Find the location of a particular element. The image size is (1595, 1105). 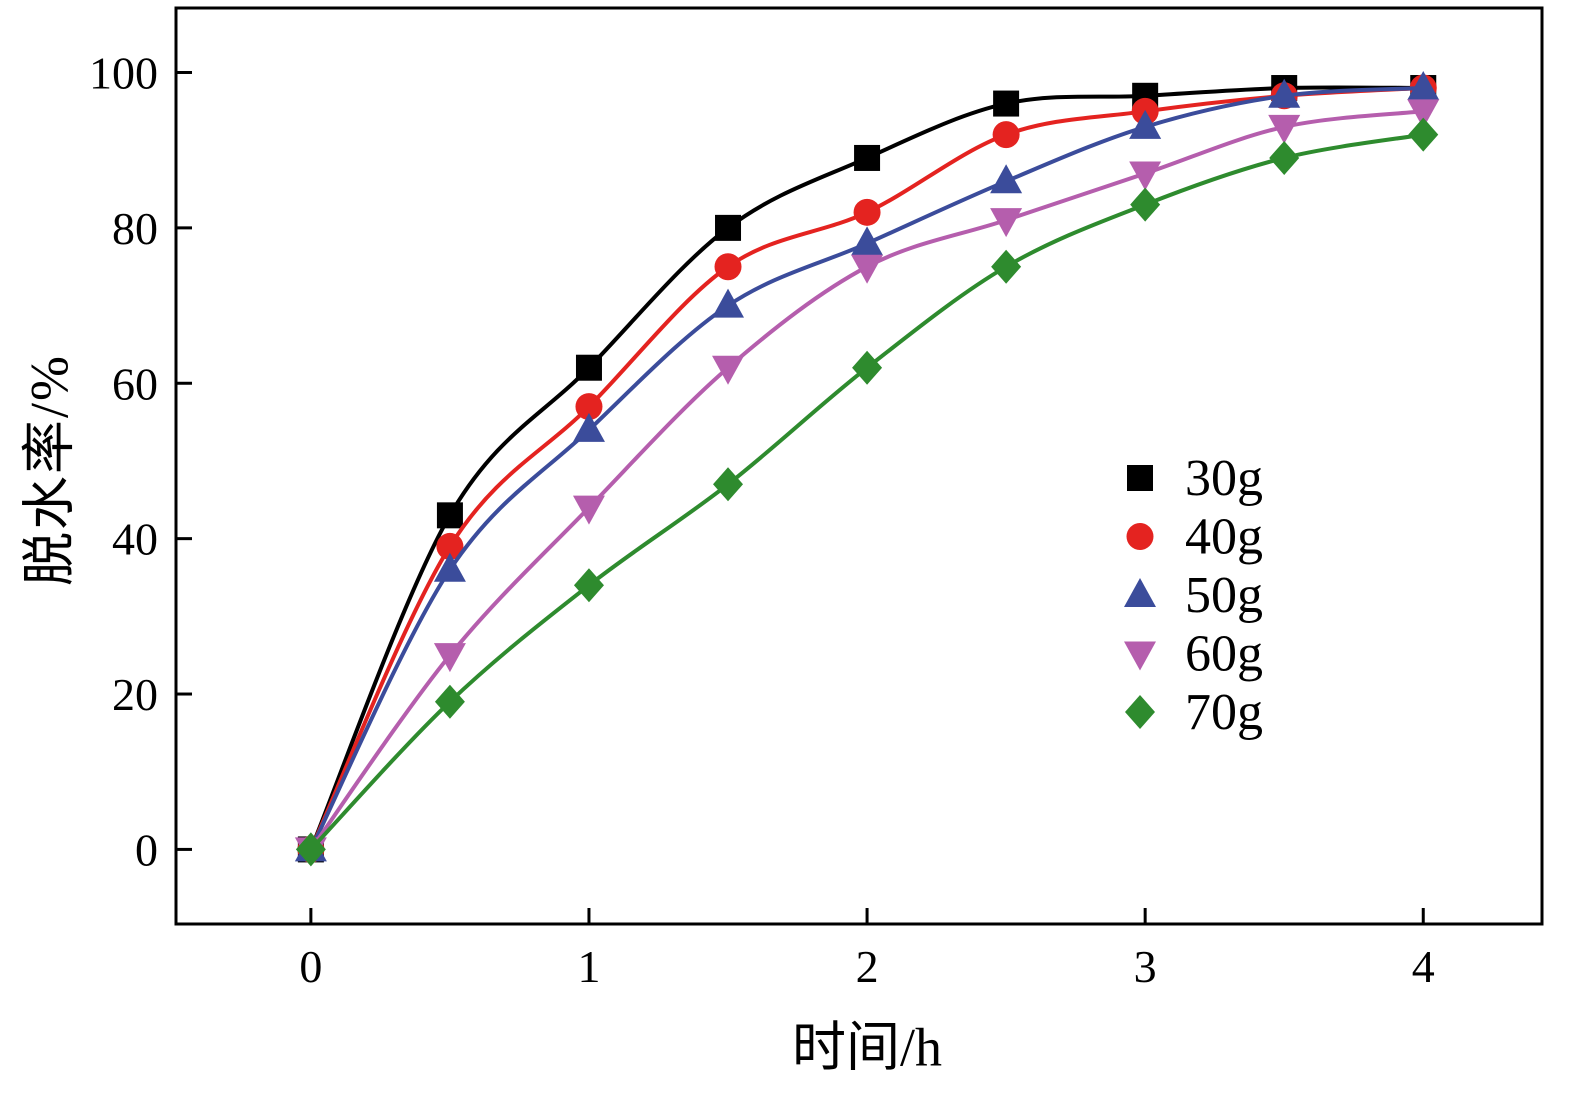

y-tick-label: 20 is located at coordinates (135, 694).